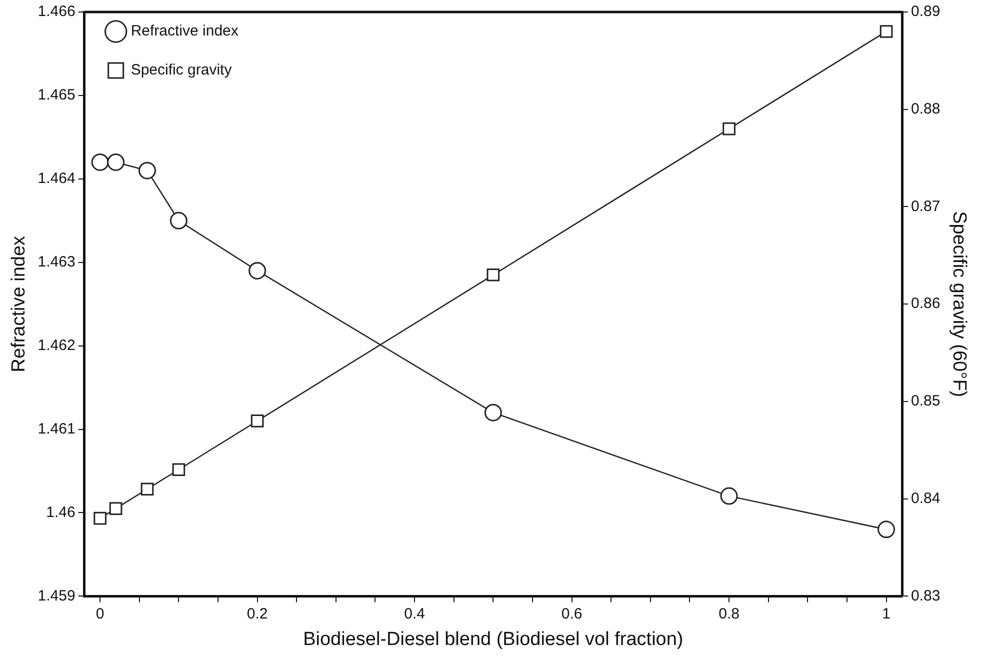 Image resolution: width=982 pixels, height=659 pixels. I want to click on y2-tick-label: 0.83, so click(925, 595).